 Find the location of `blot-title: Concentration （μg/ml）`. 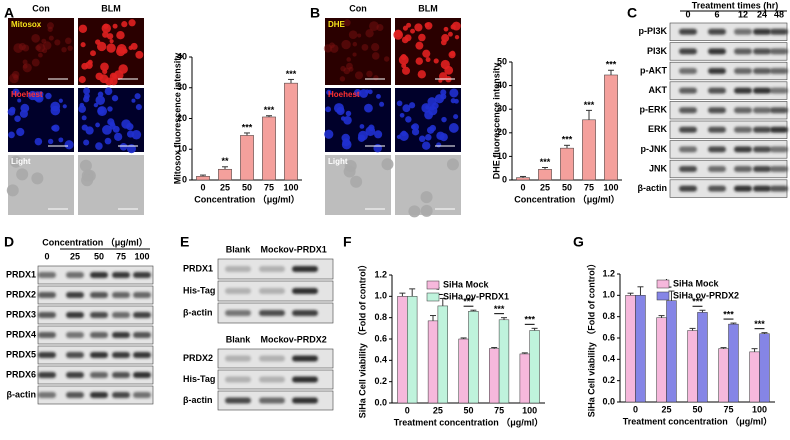

blot-title: Concentration （μg/ml） is located at coordinates (95, 242).